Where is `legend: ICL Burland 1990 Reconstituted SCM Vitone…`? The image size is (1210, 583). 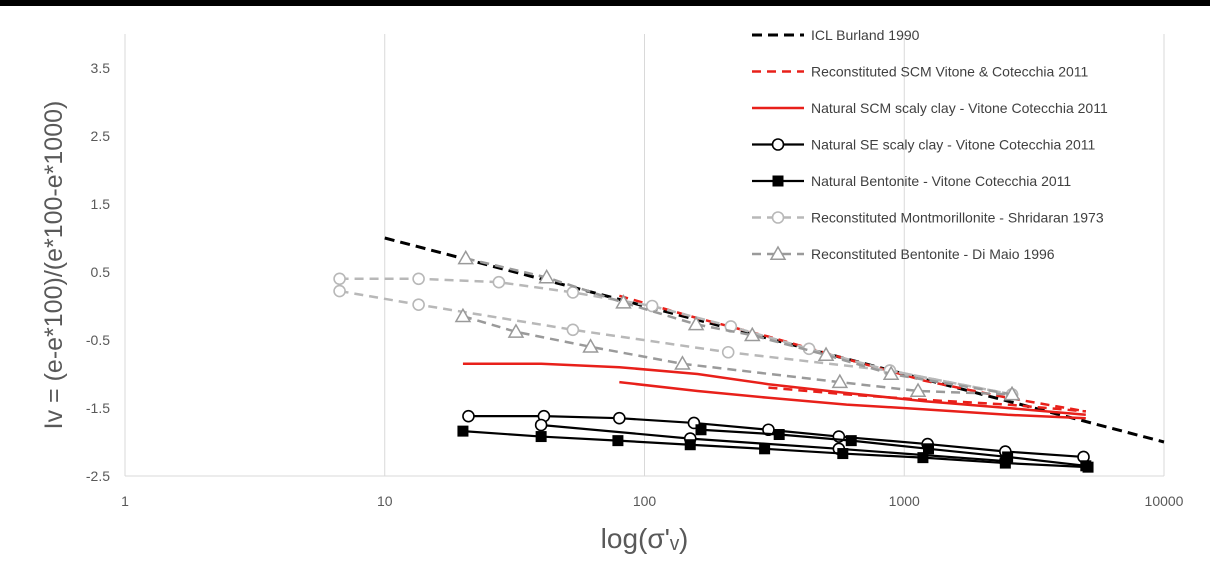
legend: ICL Burland 1990 Reconstituted SCM Vitone… is located at coordinates (930, 144).